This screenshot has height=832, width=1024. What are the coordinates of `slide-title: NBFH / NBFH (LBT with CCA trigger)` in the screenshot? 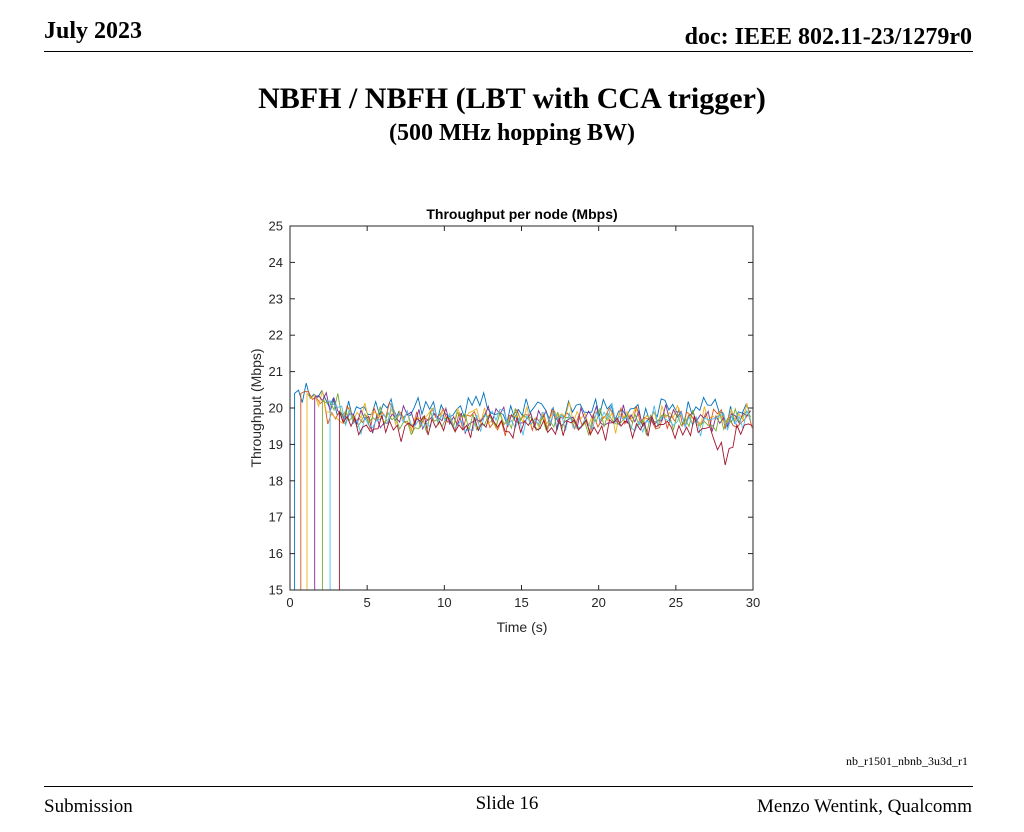 It's located at (512, 98).